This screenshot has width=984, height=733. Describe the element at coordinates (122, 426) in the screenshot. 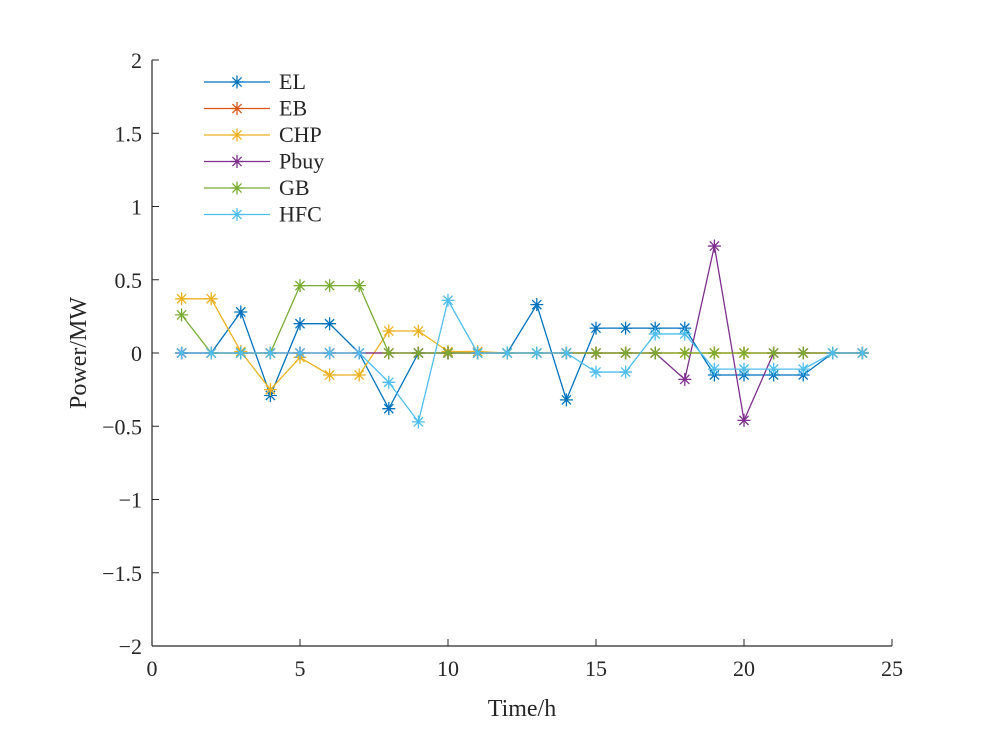

I see `y-tick-label: −0.5` at that location.